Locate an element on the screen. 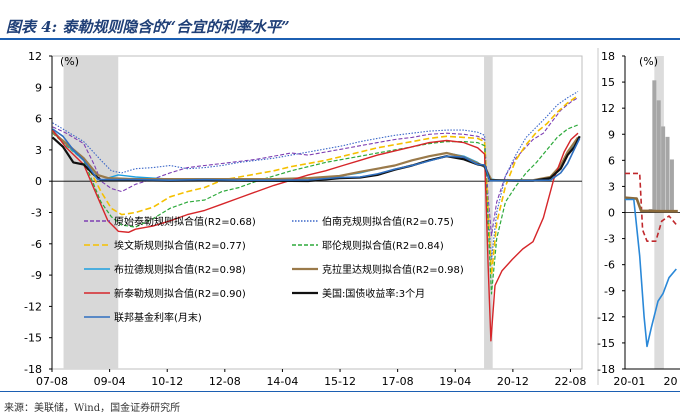 The image size is (680, 414). y-tick-label-10: -18 is located at coordinates (33, 369).